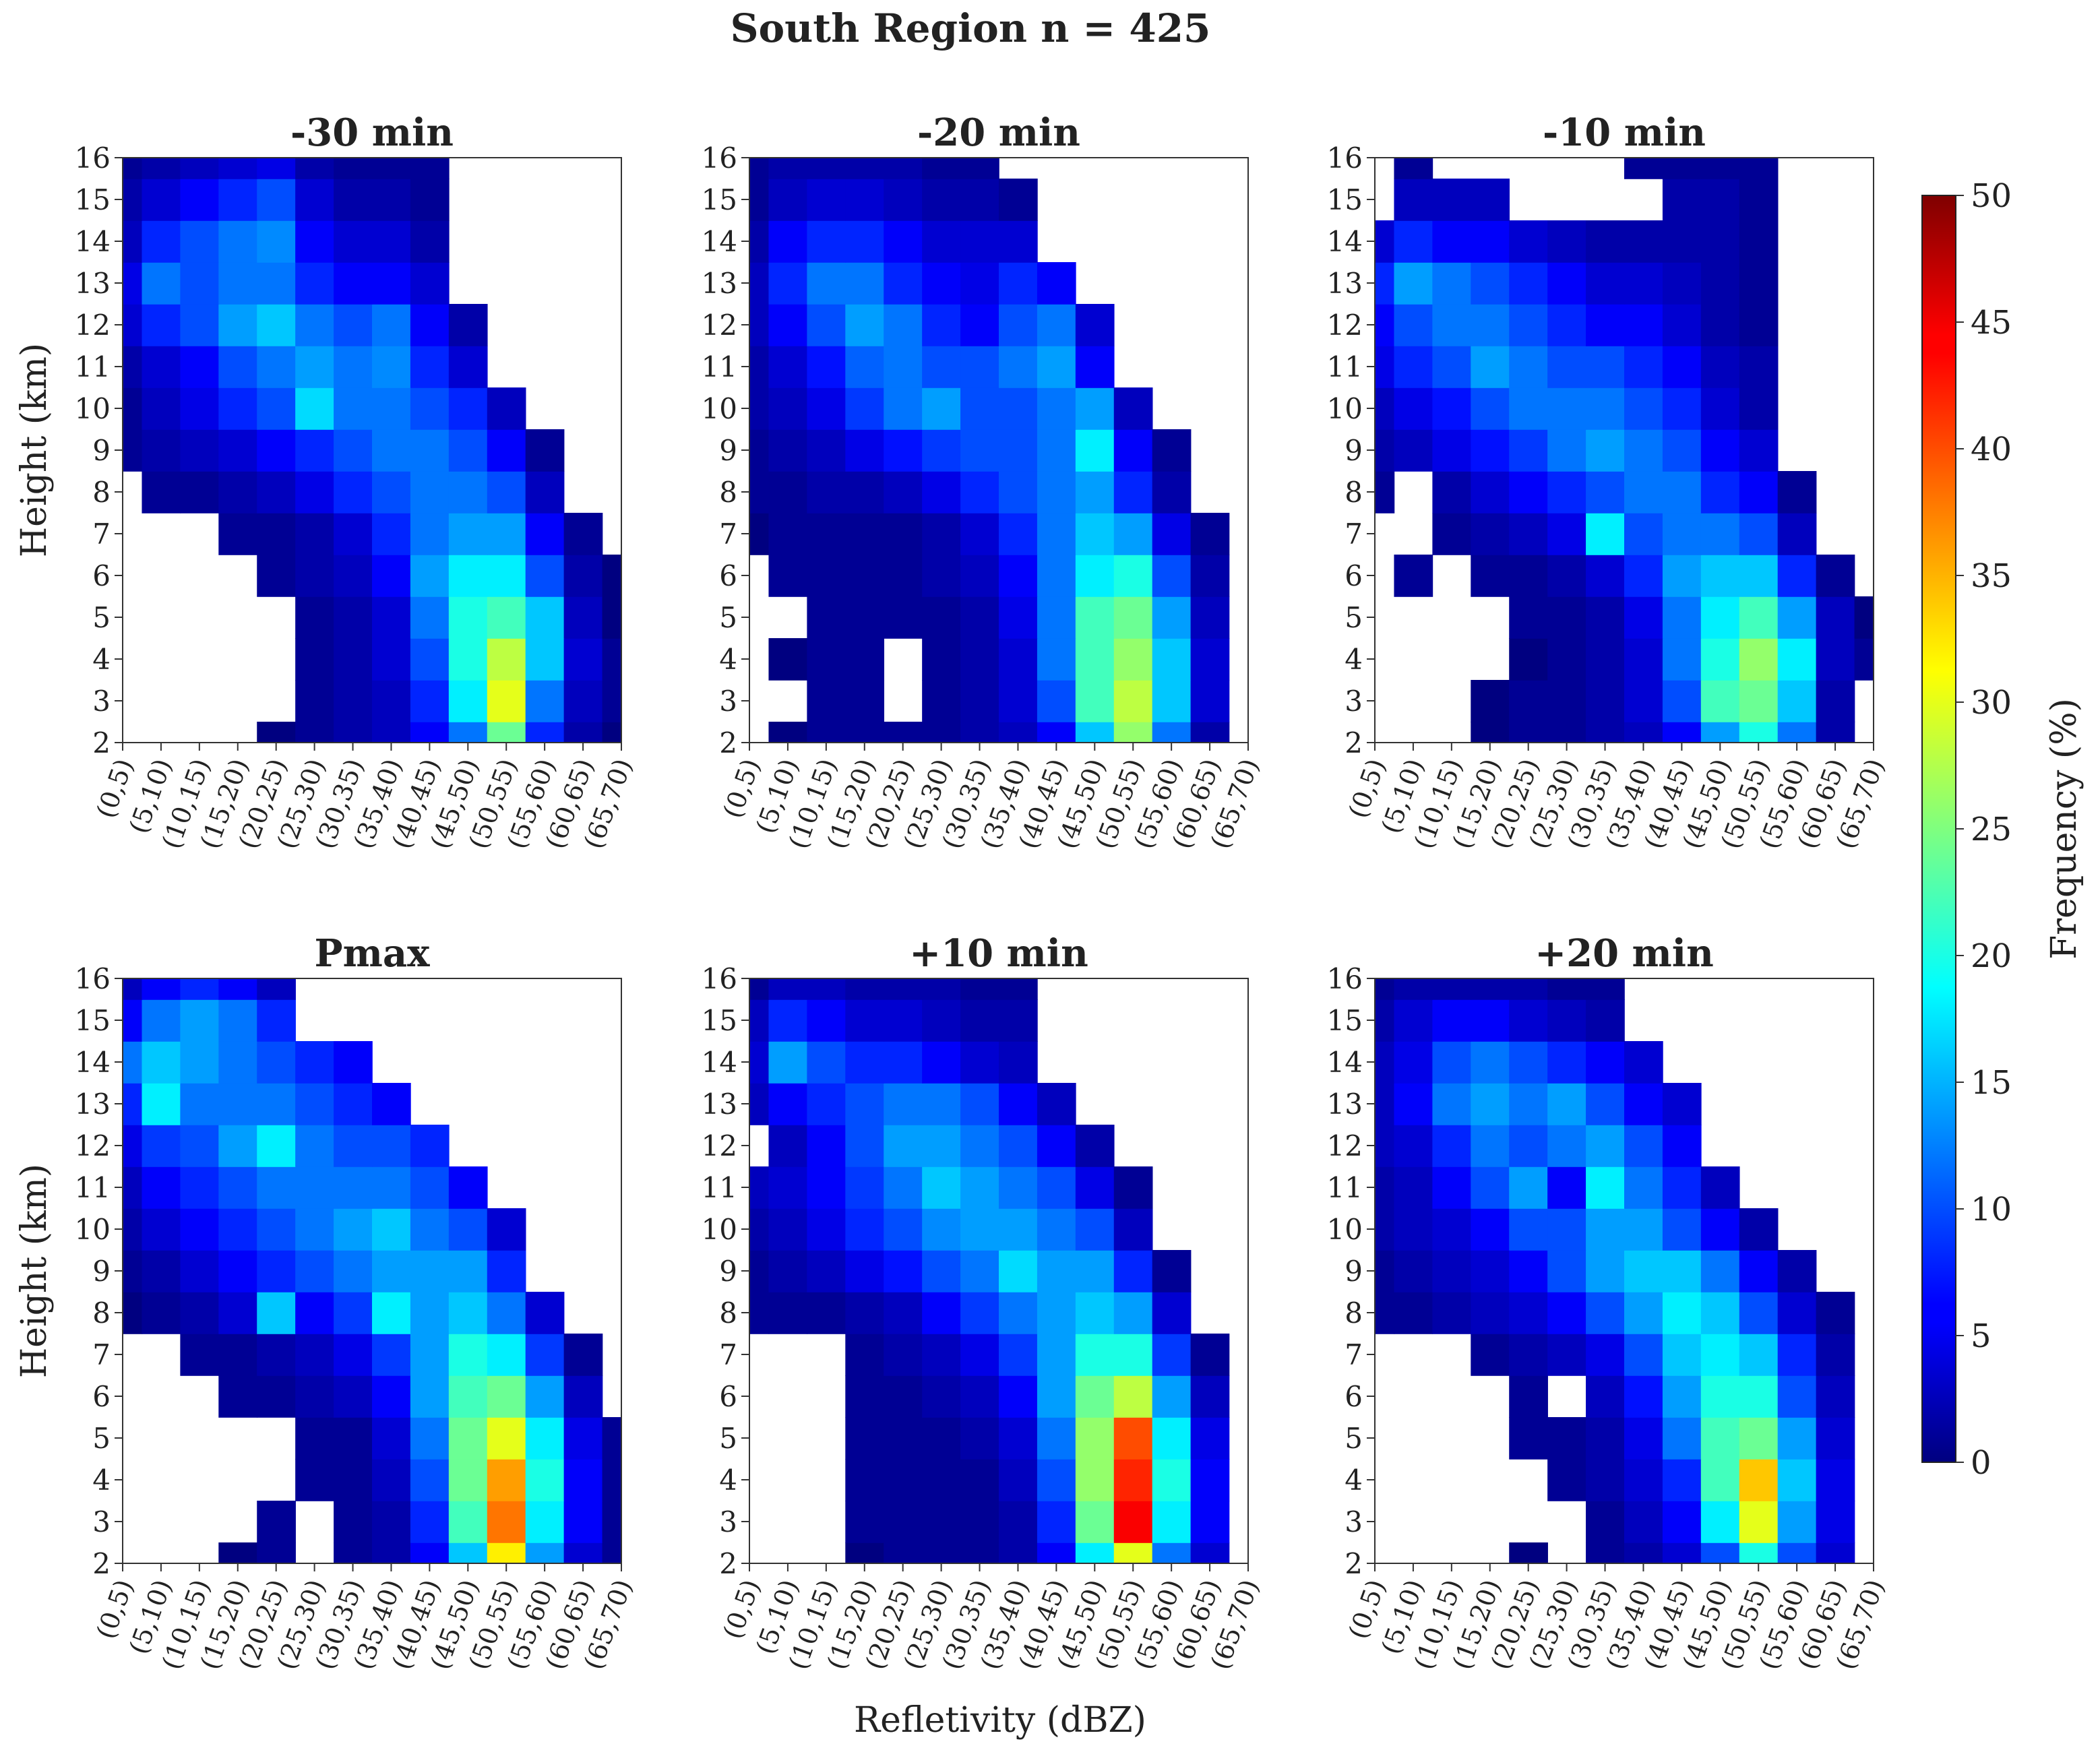  What do you see at coordinates (101, 1438) in the screenshot?
I see `y-tick-label: 5` at bounding box center [101, 1438].